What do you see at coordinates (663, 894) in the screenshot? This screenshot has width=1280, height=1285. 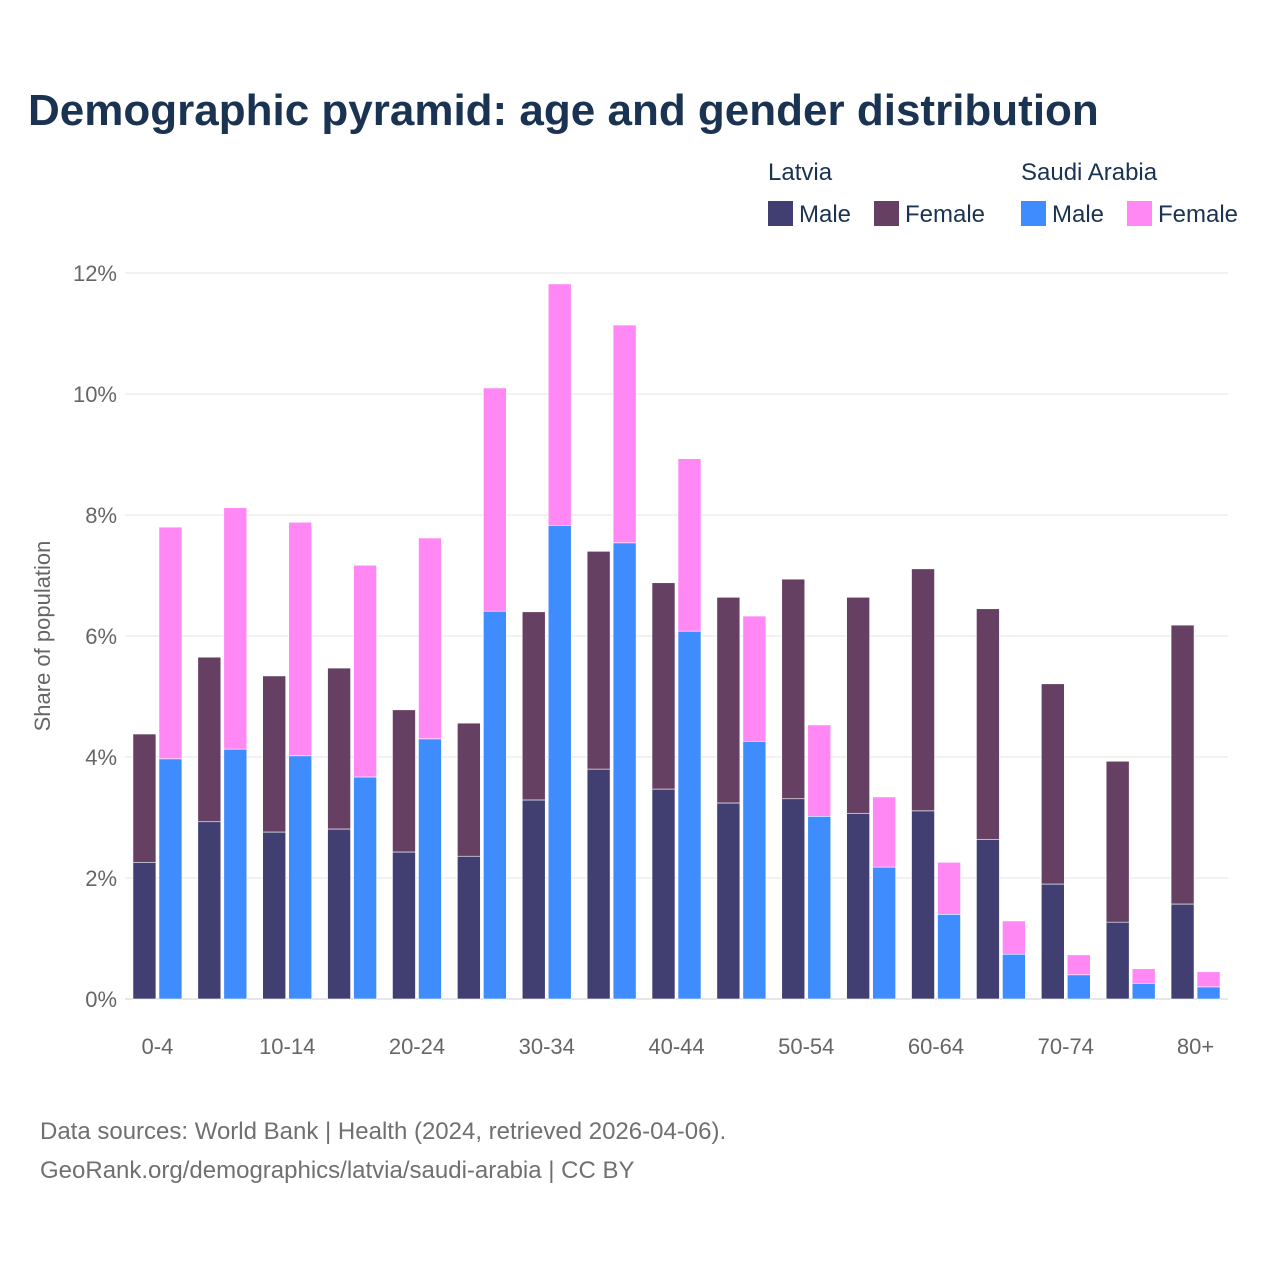 I see `bar-latvia-male: Latvia Male 40-44: 3.47%` at bounding box center [663, 894].